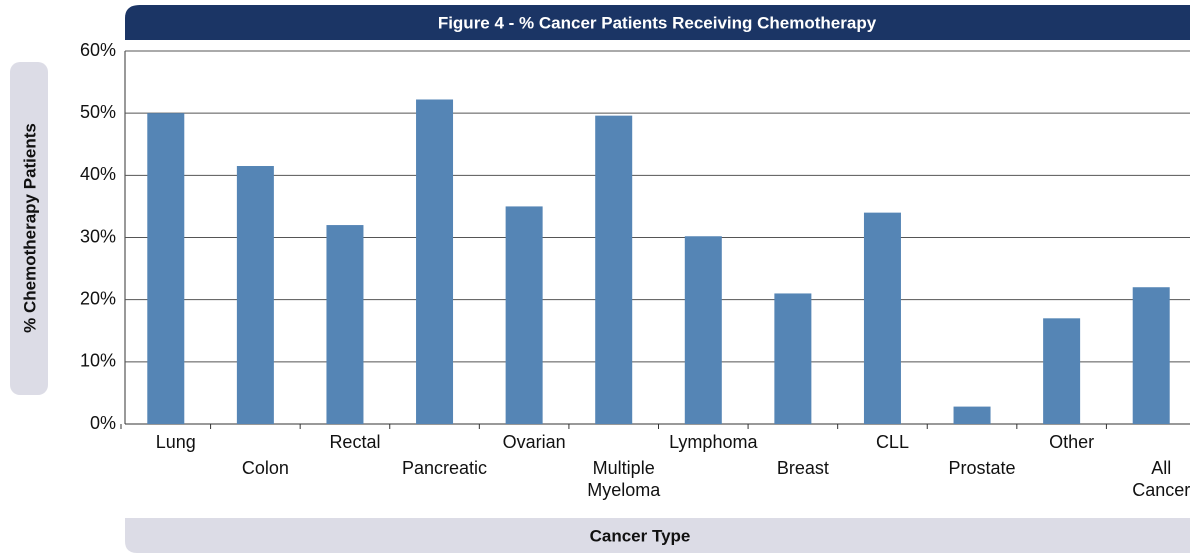 This screenshot has width=1190, height=554. I want to click on y-axis-label: % Chemotherapy Patients, so click(29, 228).